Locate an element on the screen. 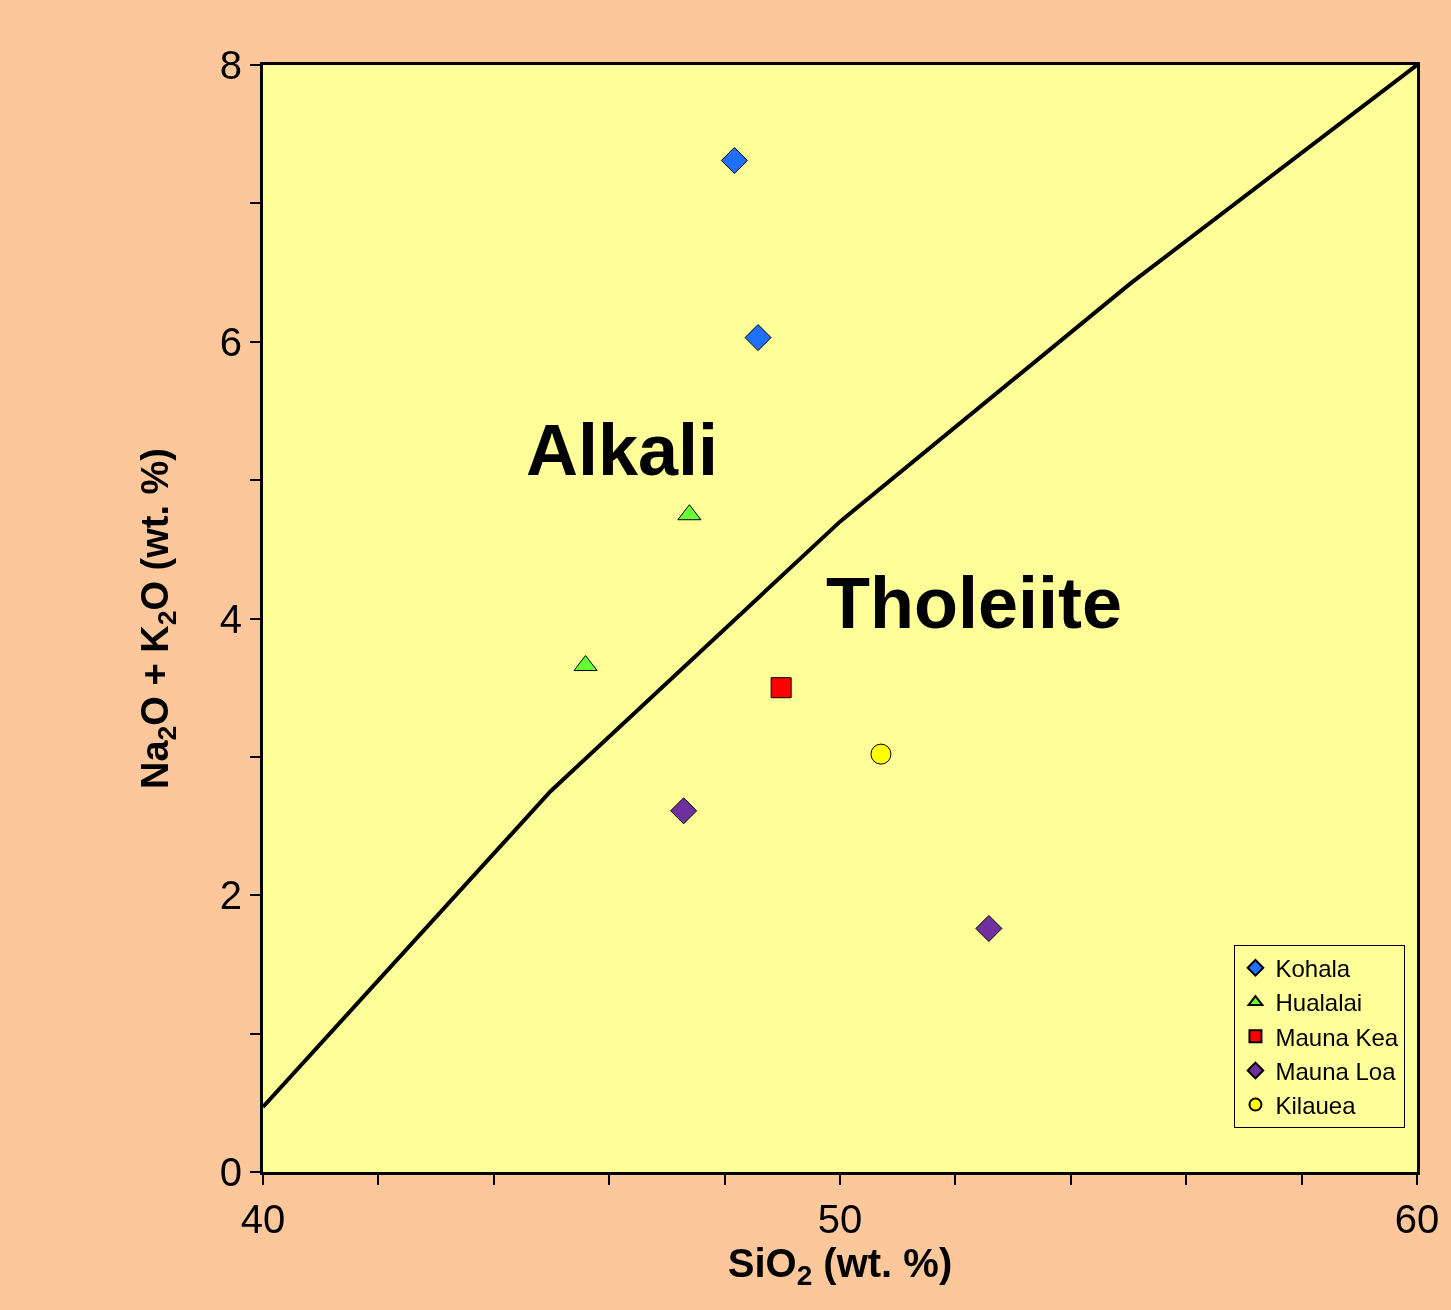 Image resolution: width=1451 pixels, height=1310 pixels. y-tick-label: 8 is located at coordinates (230, 65).